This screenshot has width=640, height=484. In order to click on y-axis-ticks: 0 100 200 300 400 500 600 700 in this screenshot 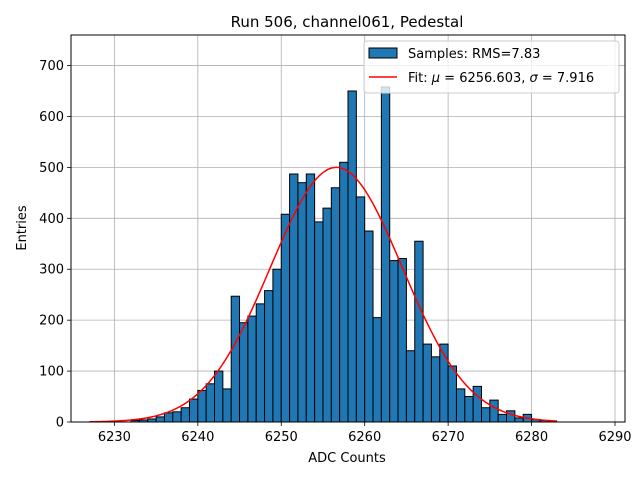, I will do `click(55, 245)`.